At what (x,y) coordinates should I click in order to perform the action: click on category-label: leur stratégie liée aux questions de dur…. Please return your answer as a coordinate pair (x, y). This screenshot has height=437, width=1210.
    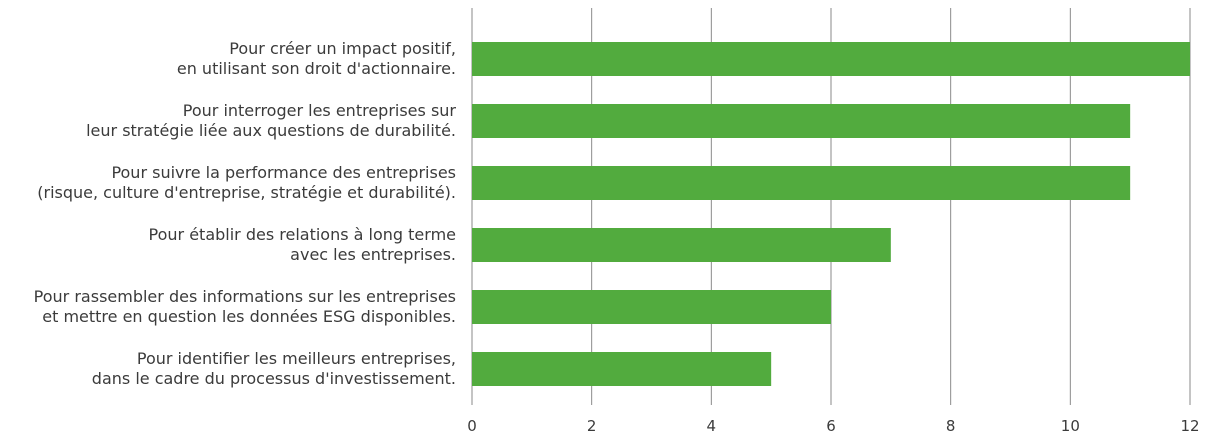
    Looking at the image, I should click on (271, 130).